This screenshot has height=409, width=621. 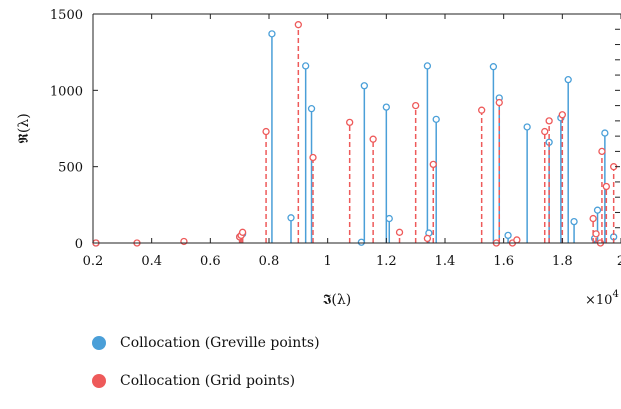 I want to click on legend-label-grid: Collocation (Grid points), so click(x=208, y=381).